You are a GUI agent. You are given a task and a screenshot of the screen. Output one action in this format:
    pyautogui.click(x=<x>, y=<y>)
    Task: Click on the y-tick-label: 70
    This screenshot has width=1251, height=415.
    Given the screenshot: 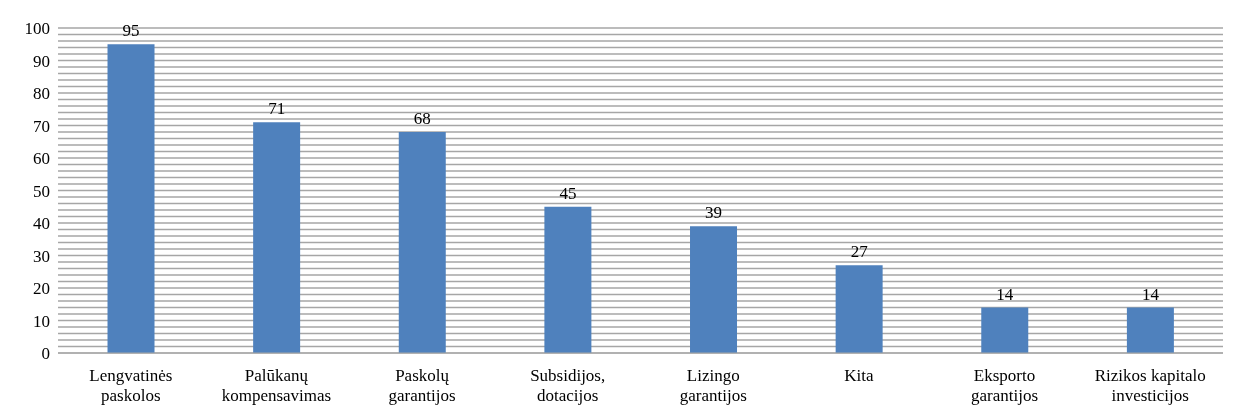 What is the action you would take?
    pyautogui.click(x=41, y=126)
    